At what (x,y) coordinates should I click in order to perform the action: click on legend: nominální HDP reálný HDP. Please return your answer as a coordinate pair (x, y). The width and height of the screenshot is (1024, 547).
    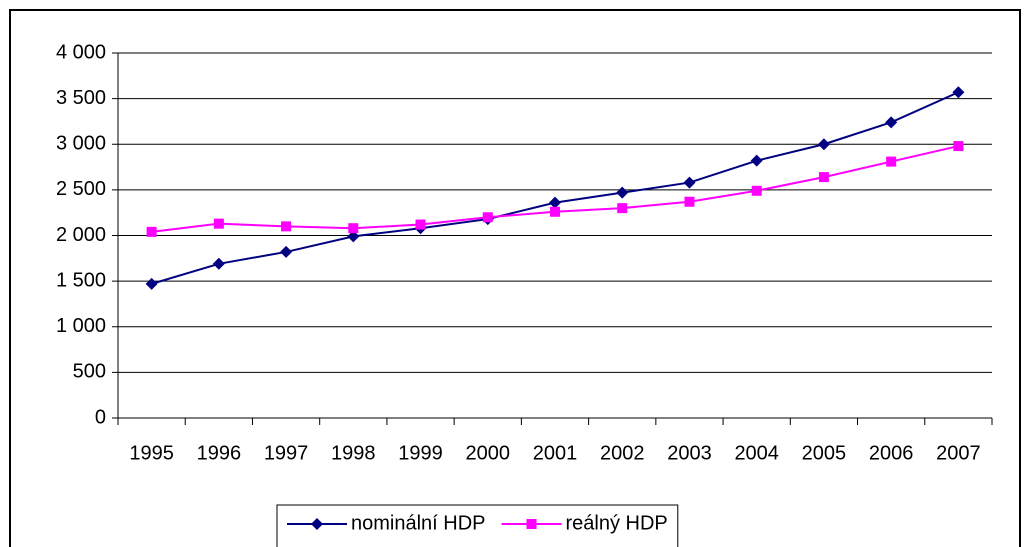
    Looking at the image, I should click on (477, 525).